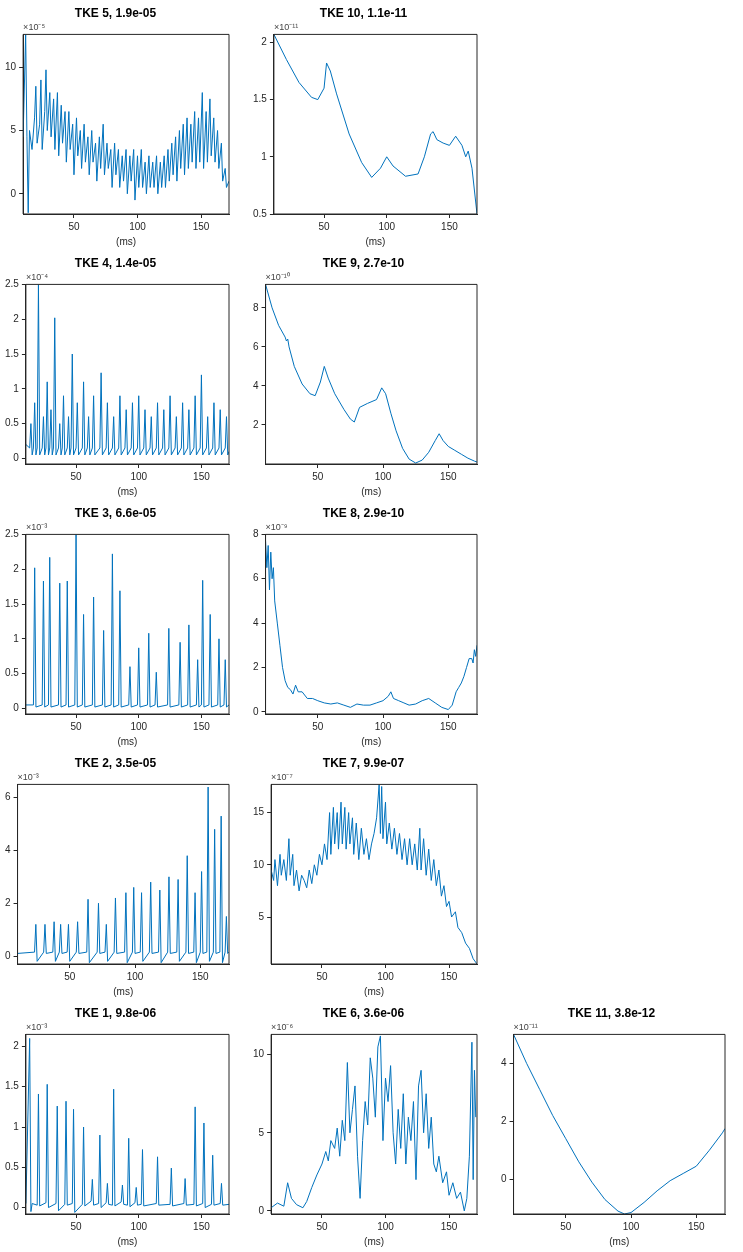 Image resolution: width=743 pixels, height=1252 pixels. Describe the element at coordinates (611, 1012) in the screenshot. I see `chart-title: TKE 11, 3.8e-12` at that location.